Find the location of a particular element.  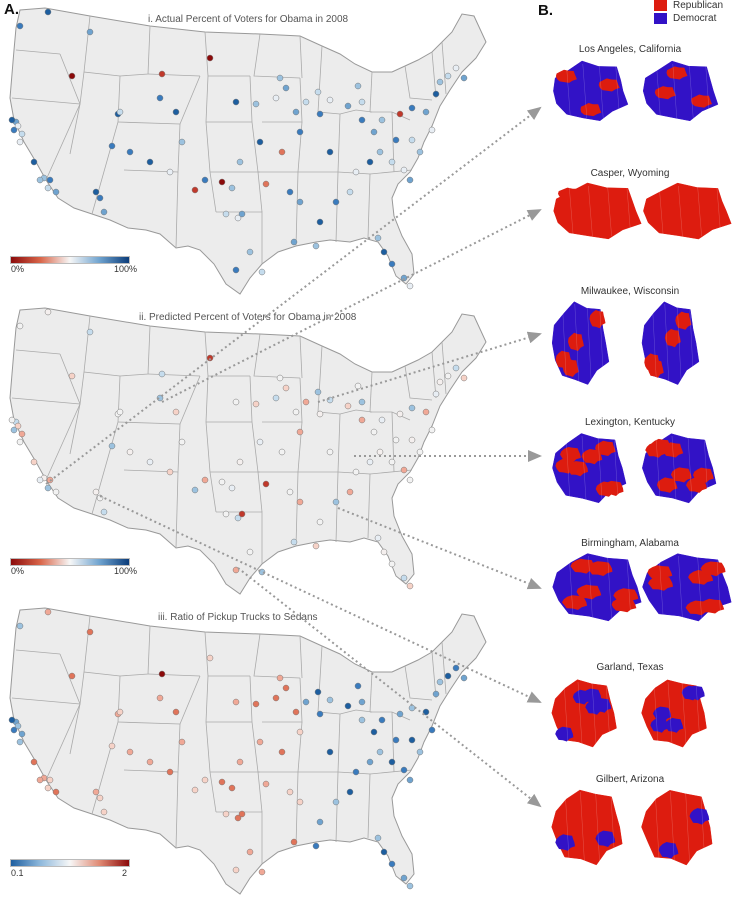

colorbar-1-min: 0% is located at coordinates (18, 269).